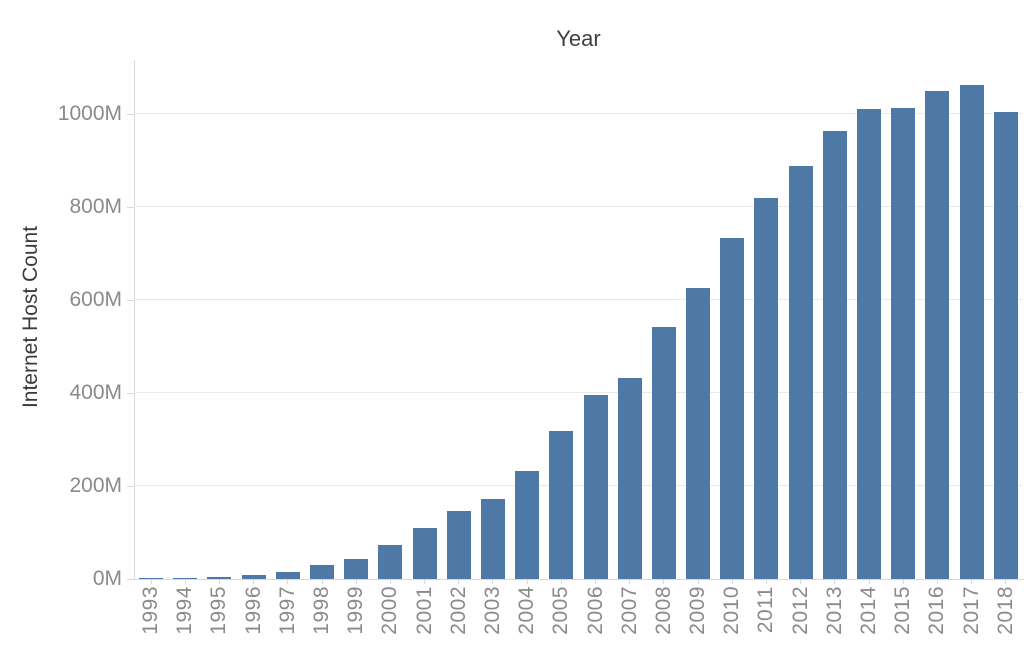  What do you see at coordinates (561, 610) in the screenshot?
I see `x-tick-label-2005: 2005` at bounding box center [561, 610].